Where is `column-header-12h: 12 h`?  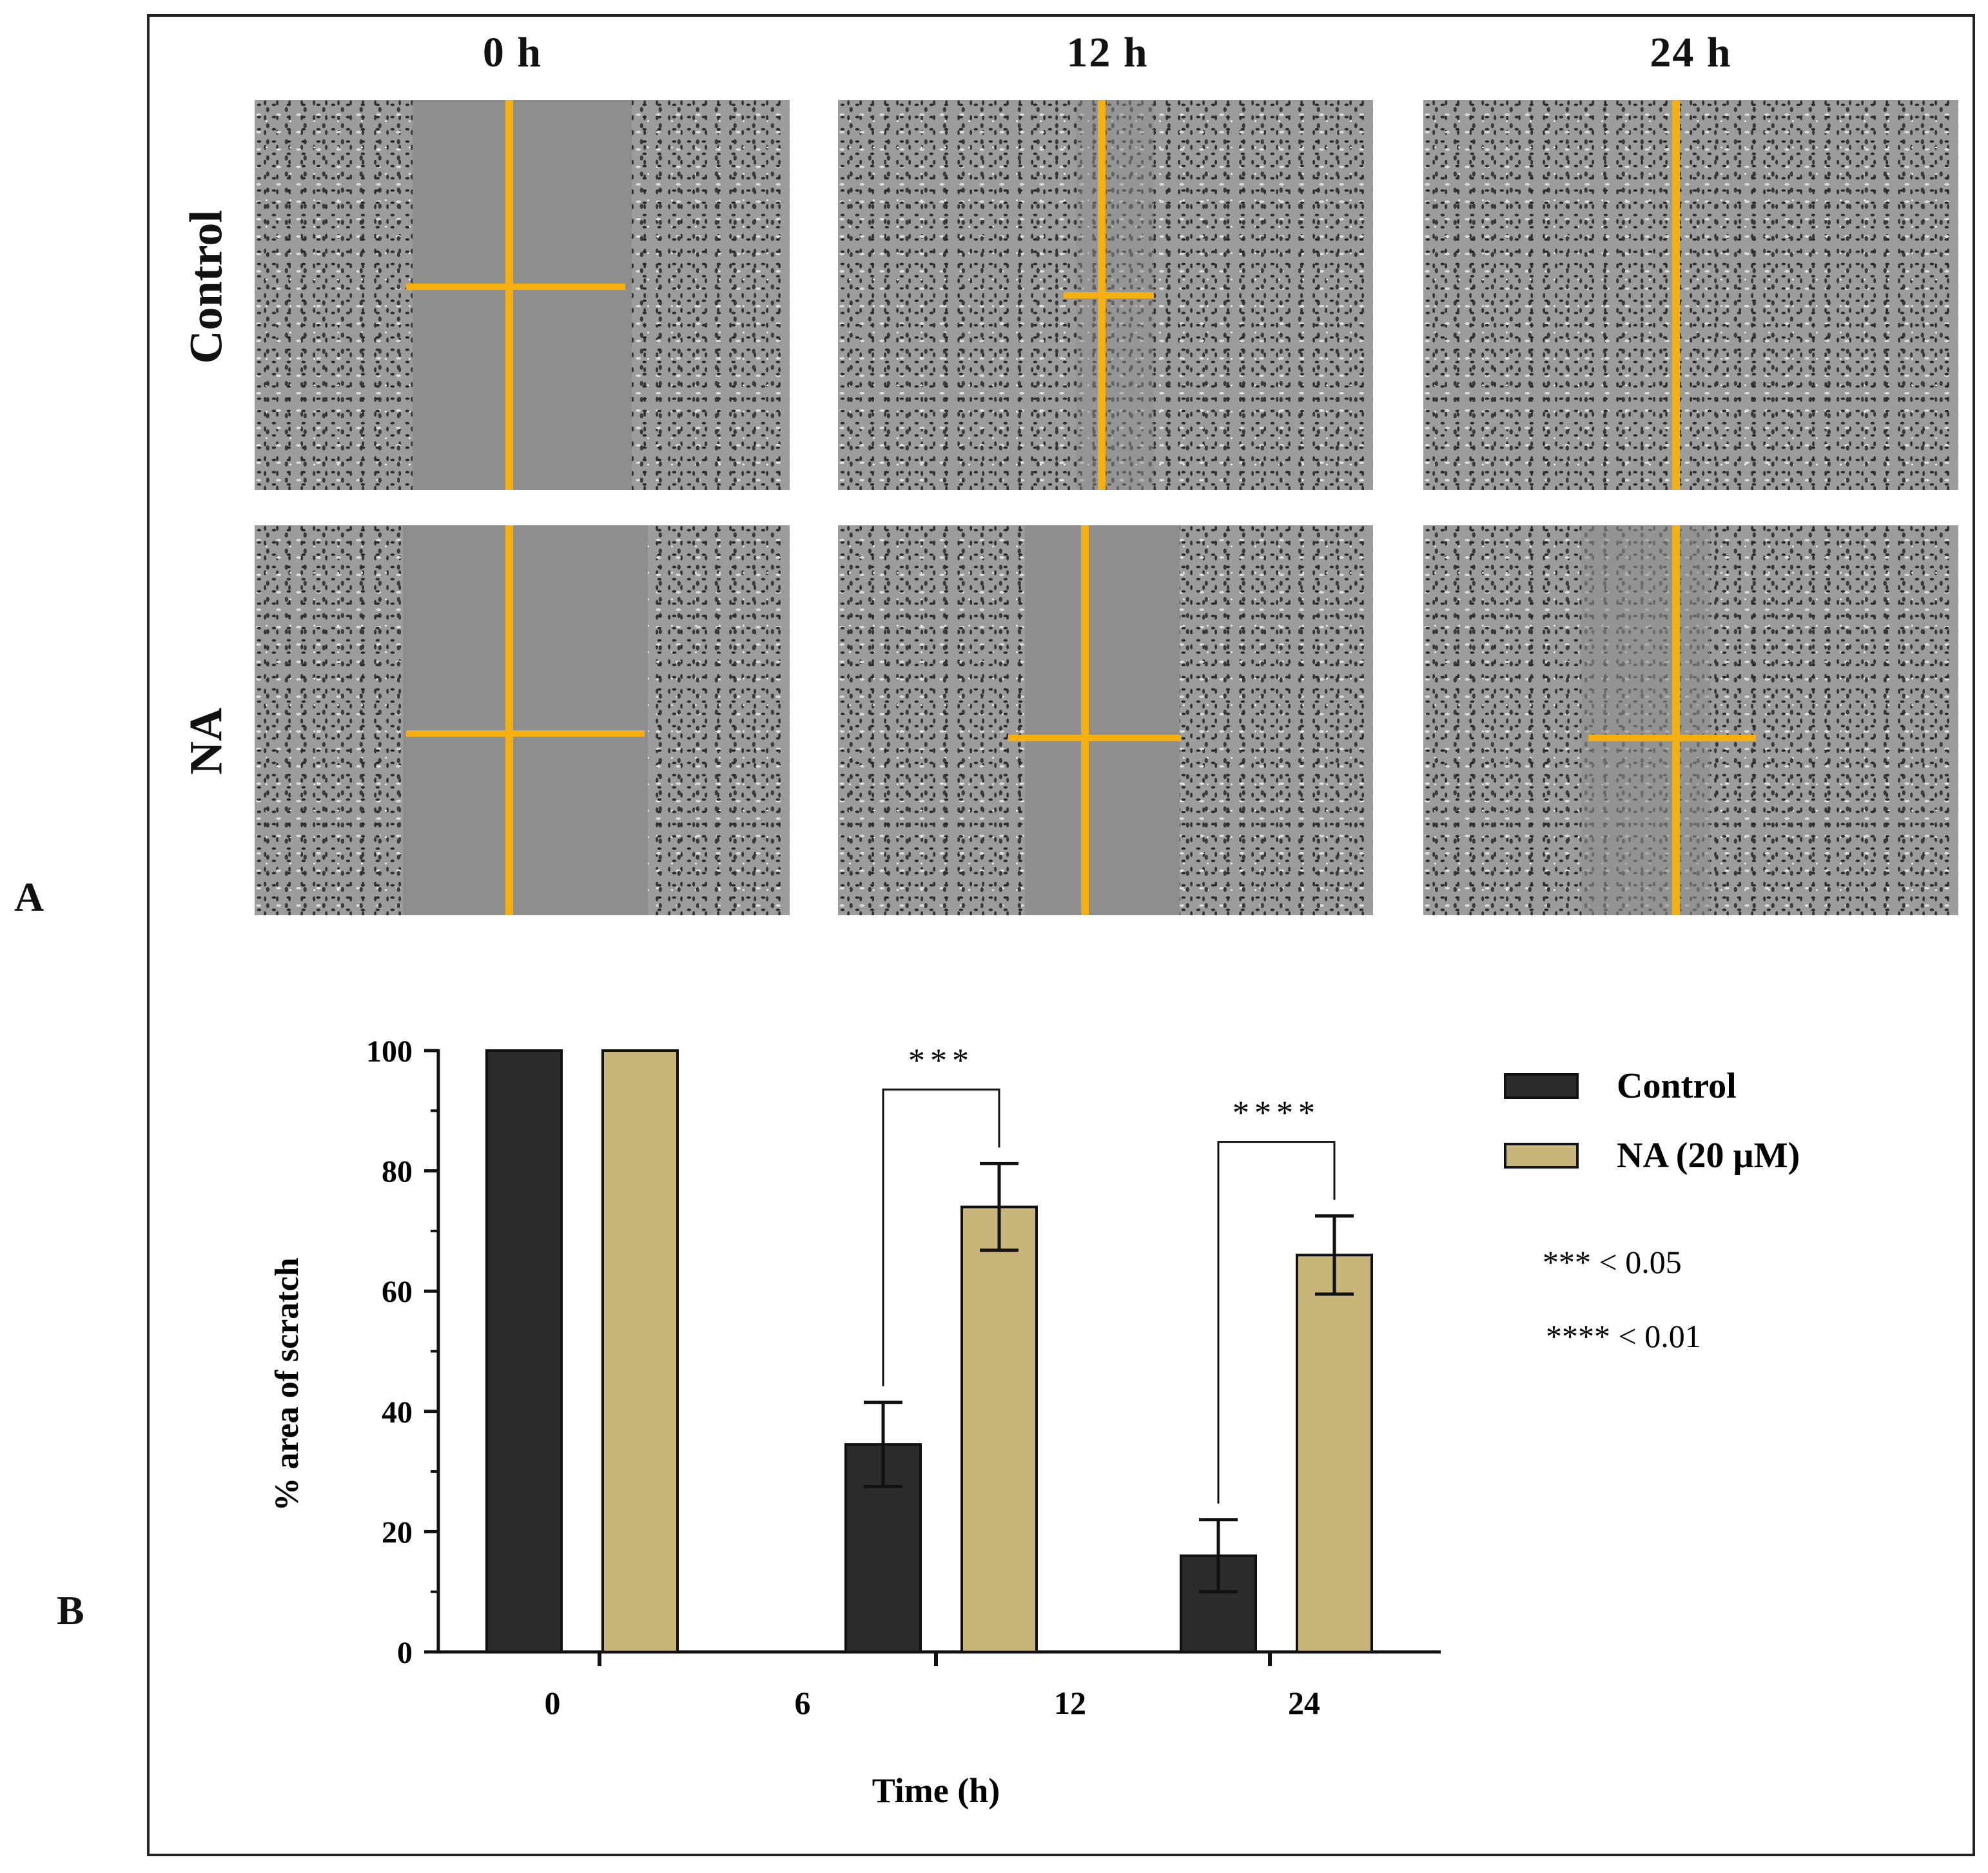 column-header-12h: 12 h is located at coordinates (1108, 52).